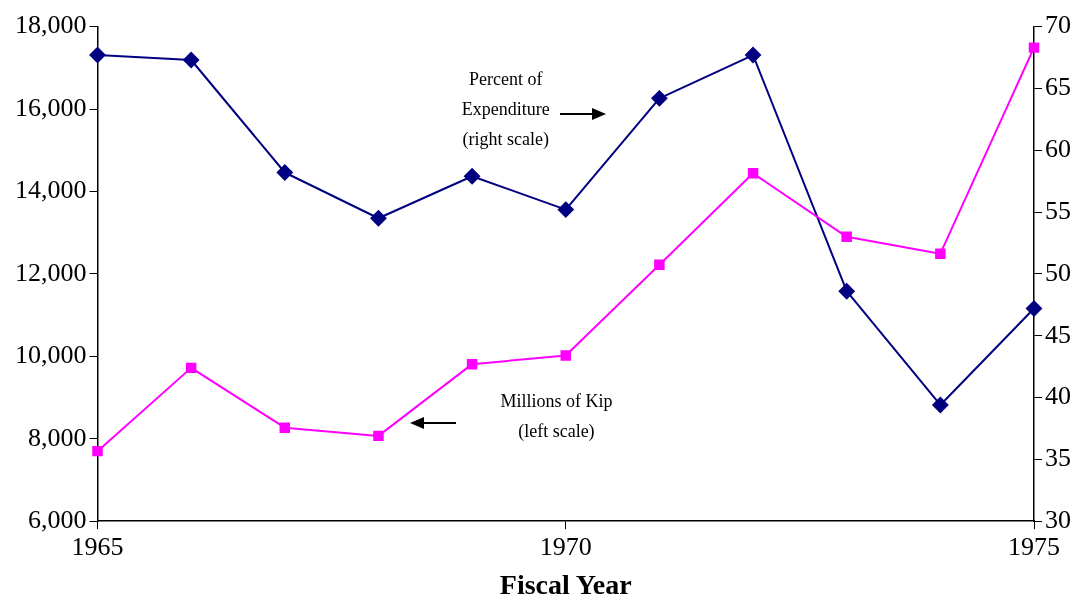 Image resolution: width=1086 pixels, height=615 pixels. What do you see at coordinates (51, 107) in the screenshot?
I see `y-tick-label: 16,000` at bounding box center [51, 107].